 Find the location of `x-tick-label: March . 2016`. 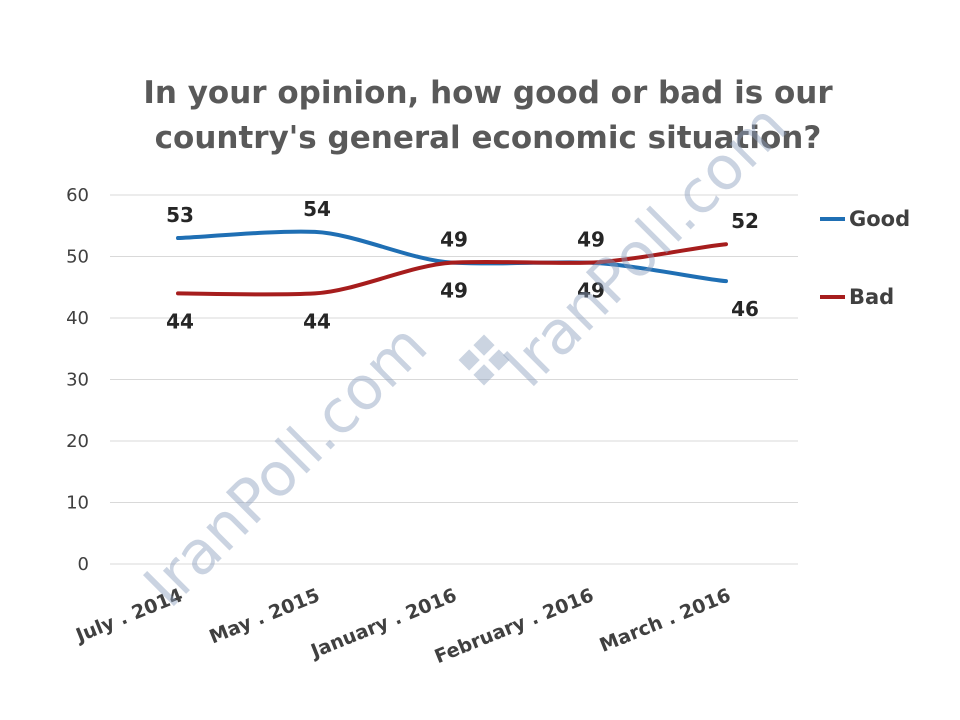

x-tick-label: March . 2016 is located at coordinates (665, 620).